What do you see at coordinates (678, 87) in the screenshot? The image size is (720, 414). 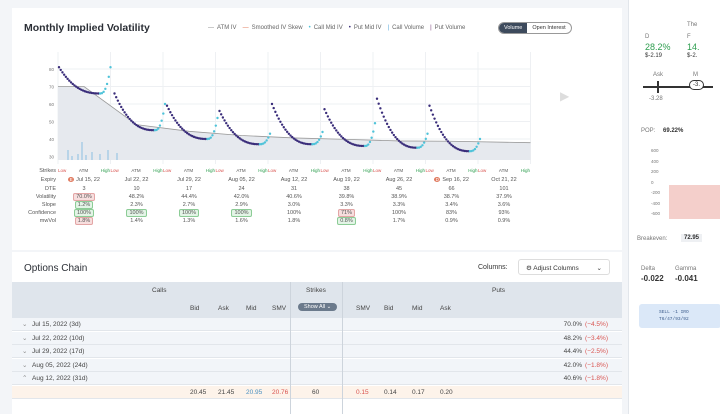 I see `price-slider` at bounding box center [678, 87].